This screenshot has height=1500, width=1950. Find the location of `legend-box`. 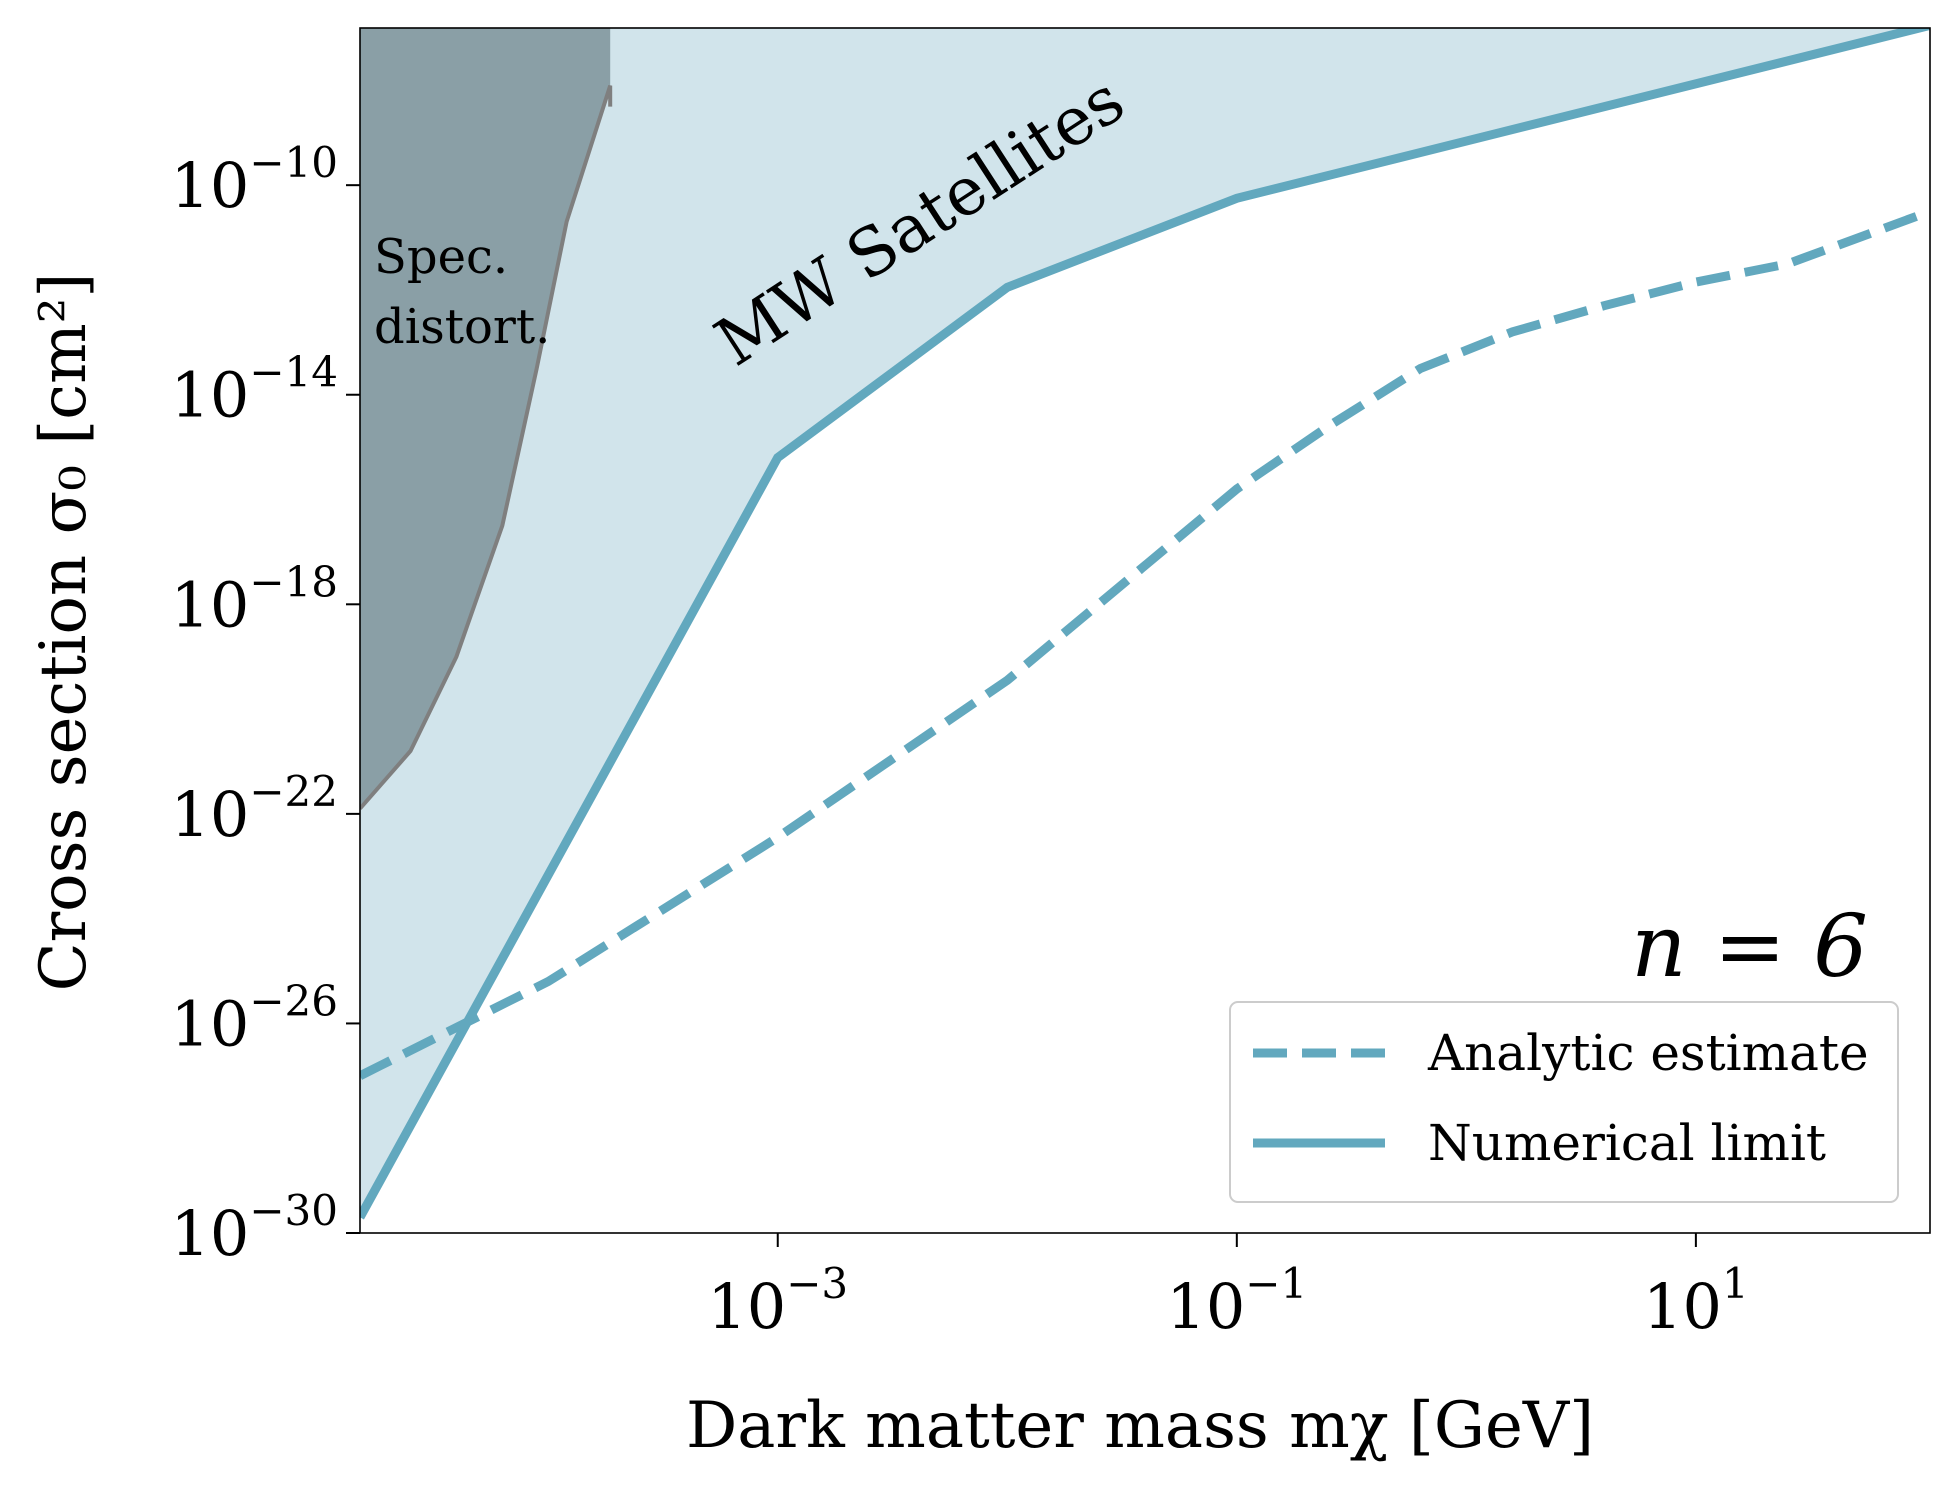

legend-box is located at coordinates (1564, 1102).